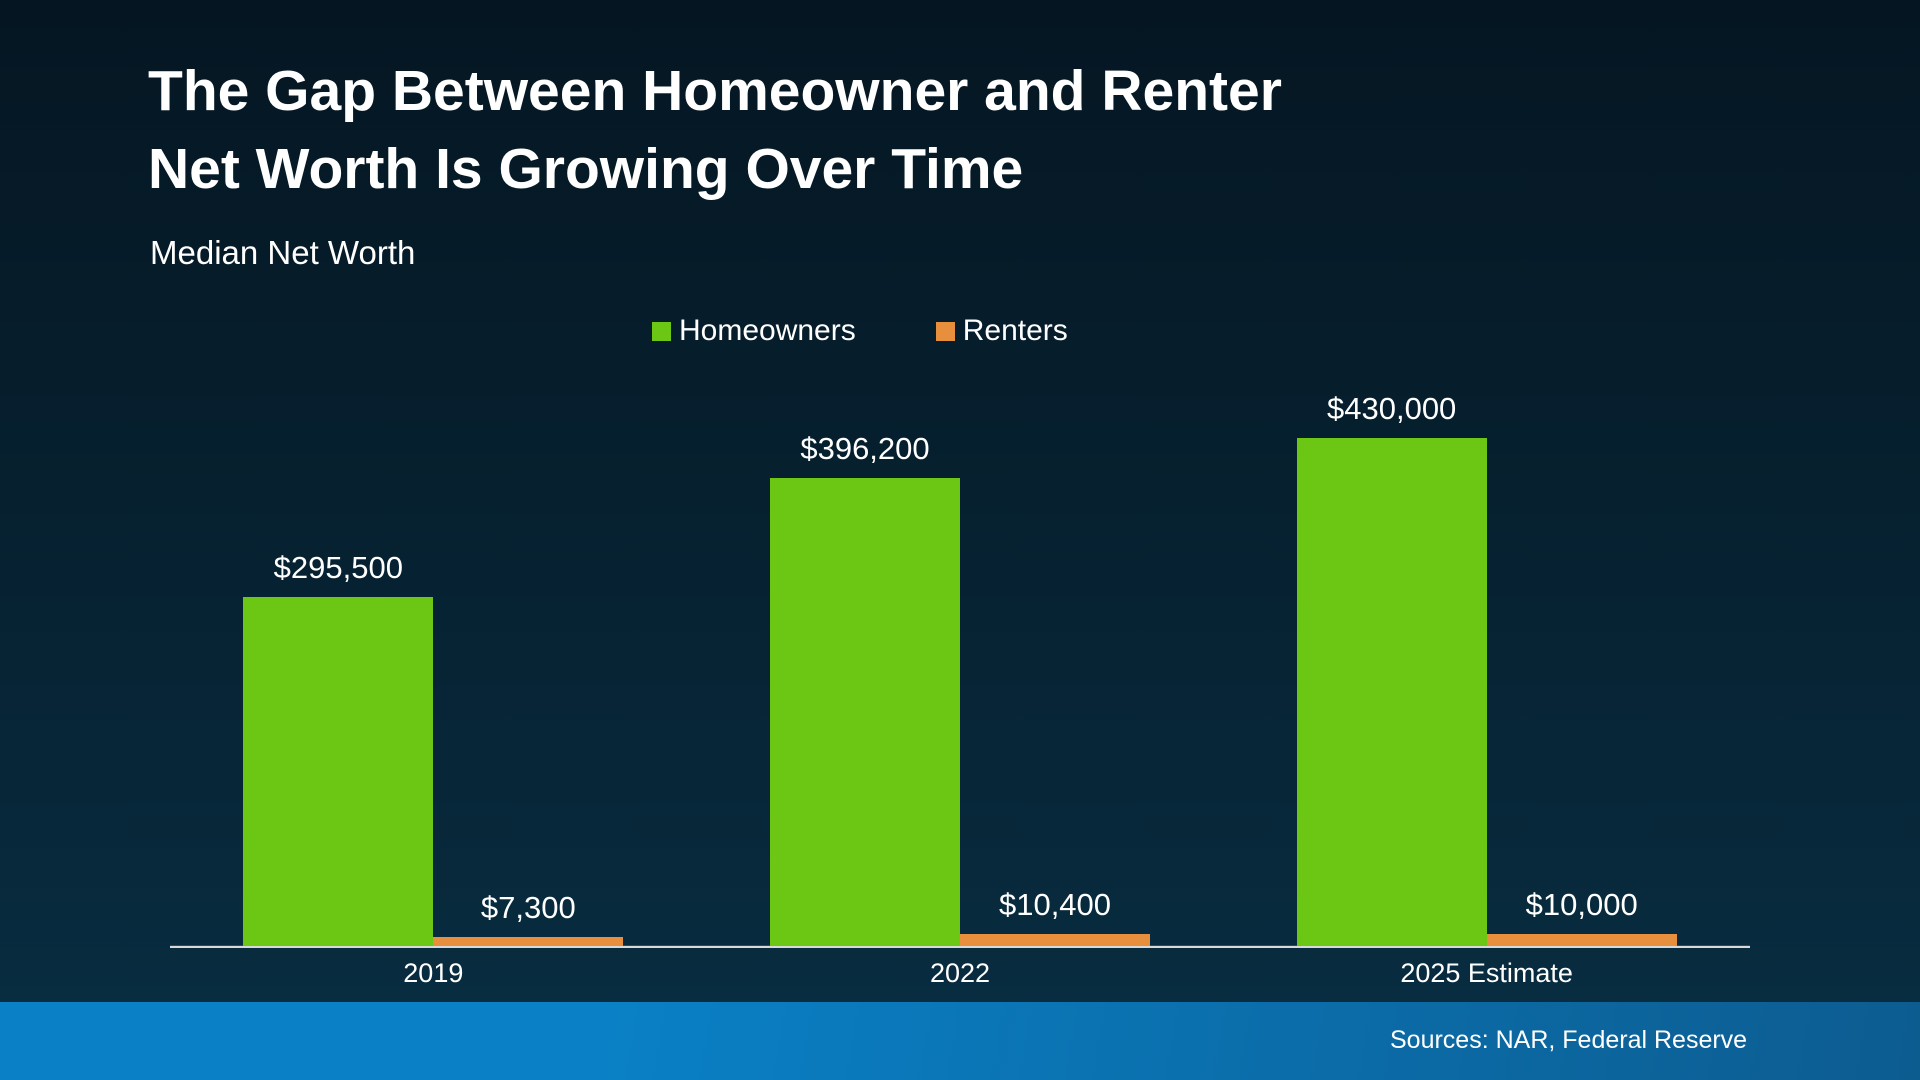  I want to click on legend-item-renters: Renters, so click(1001, 331).